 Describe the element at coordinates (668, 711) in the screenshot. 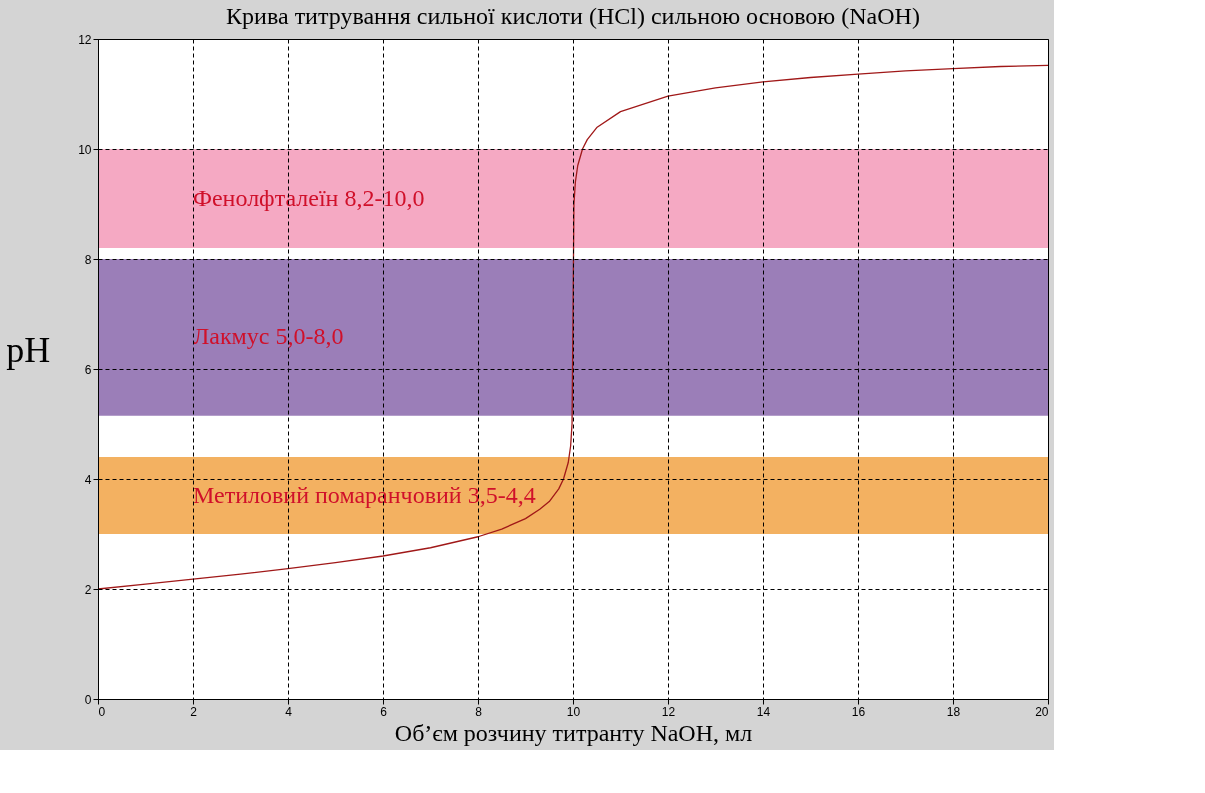

I see `x-tick-label: 12` at that location.